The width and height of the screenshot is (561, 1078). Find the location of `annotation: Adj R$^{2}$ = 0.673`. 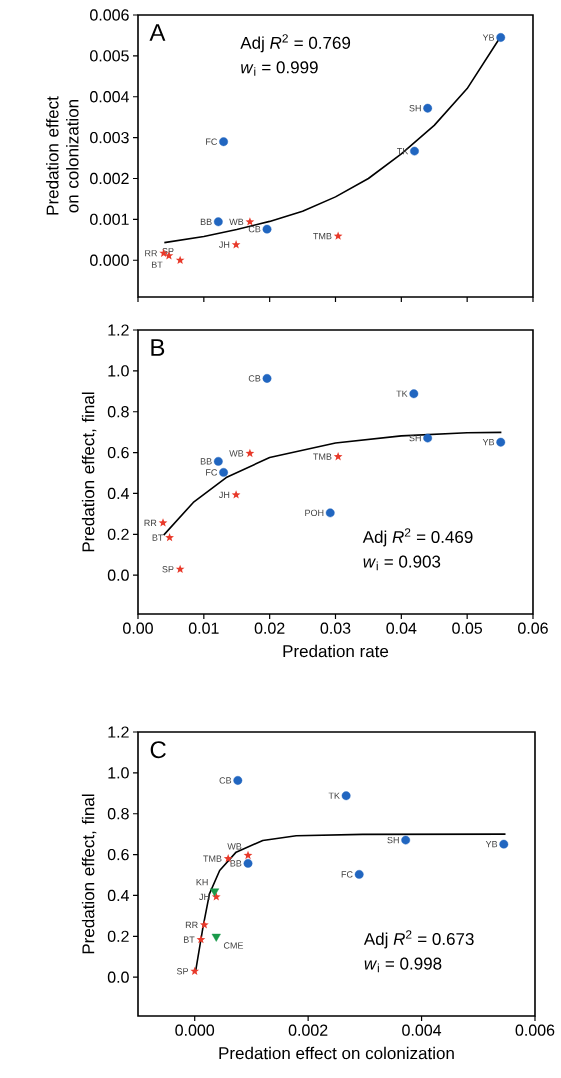

annotation: Adj R$^{2}$ = 0.673 is located at coordinates (418, 939).